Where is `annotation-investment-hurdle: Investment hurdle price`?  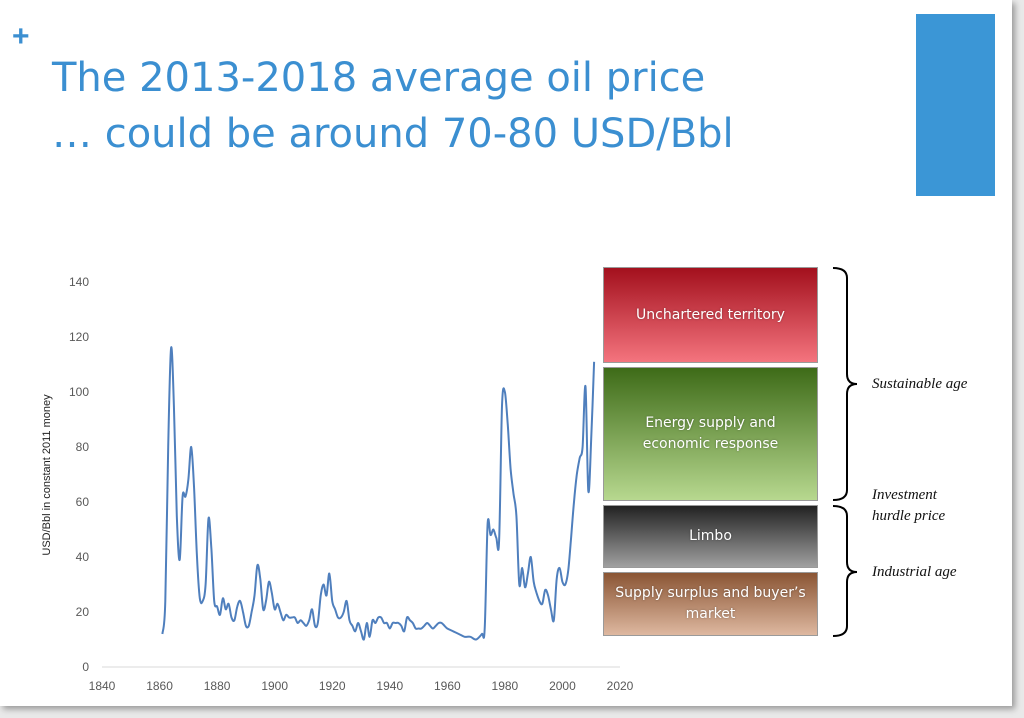
annotation-investment-hurdle: Investment hurdle price is located at coordinates (908, 506).